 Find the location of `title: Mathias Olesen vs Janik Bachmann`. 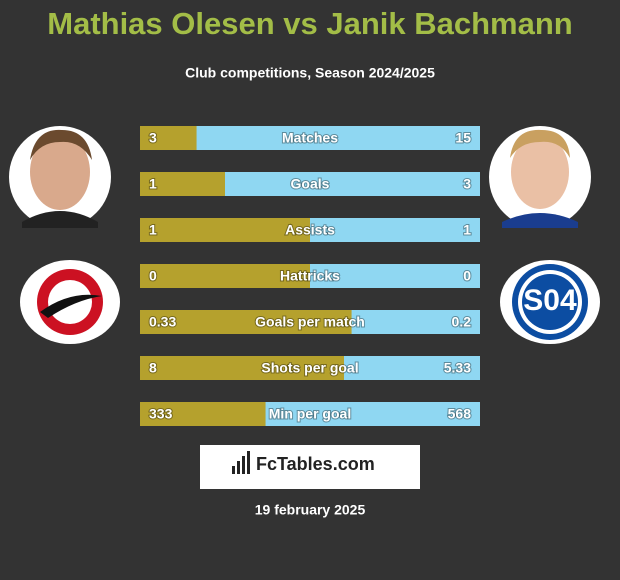

title: Mathias Olesen vs Janik Bachmann is located at coordinates (310, 23).